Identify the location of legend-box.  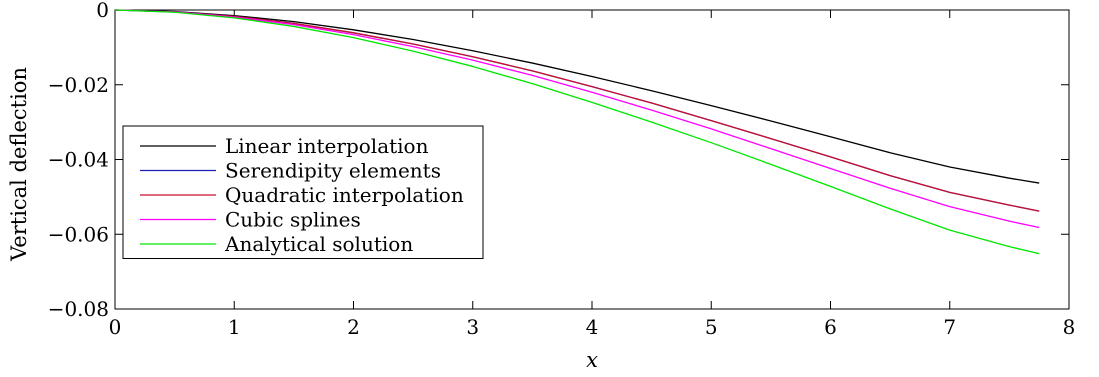
(303, 192).